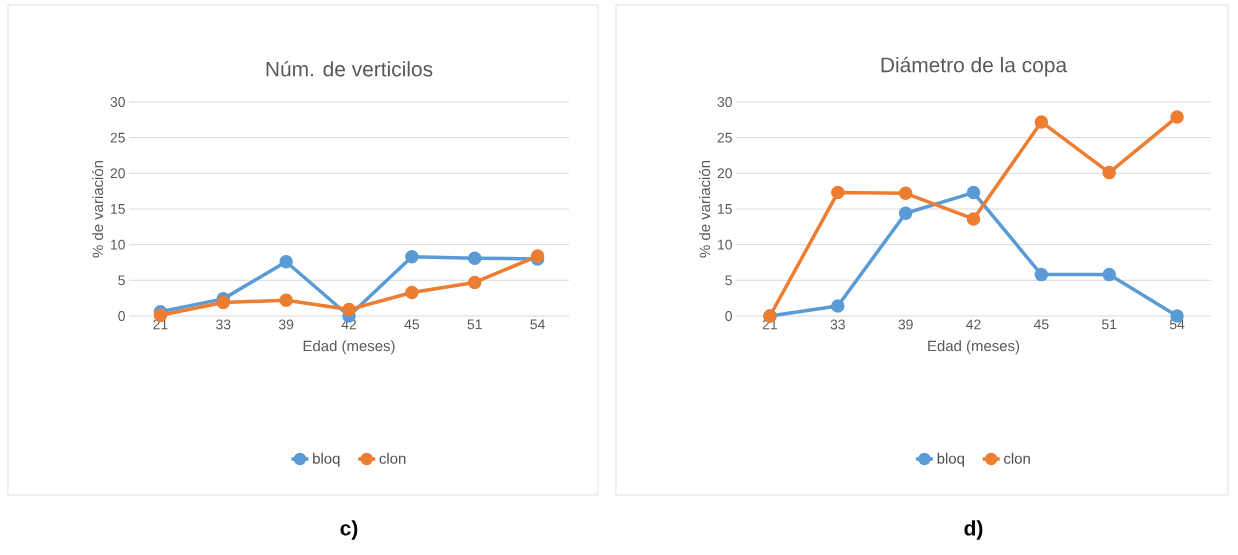 The height and width of the screenshot is (555, 1238). Describe the element at coordinates (537, 324) in the screenshot. I see `x-tick-label: 54` at that location.